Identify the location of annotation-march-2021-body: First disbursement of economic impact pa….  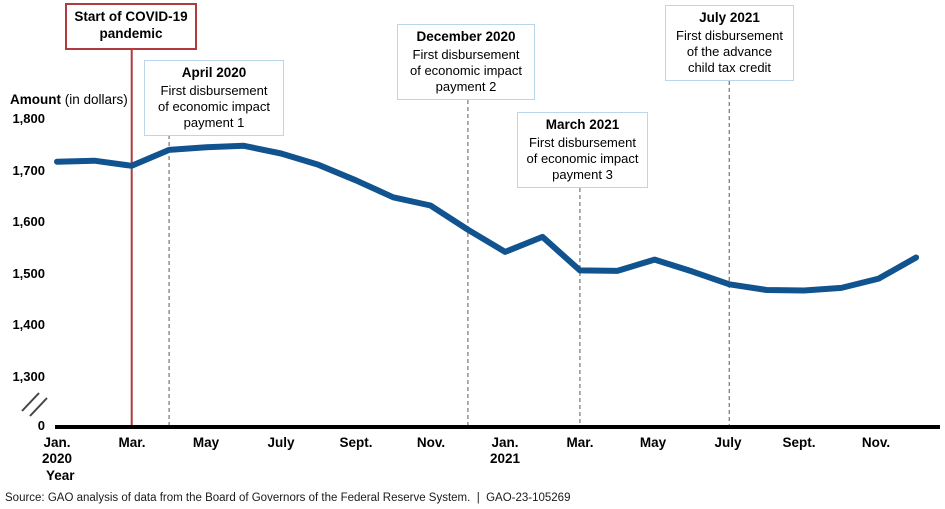
(582, 159).